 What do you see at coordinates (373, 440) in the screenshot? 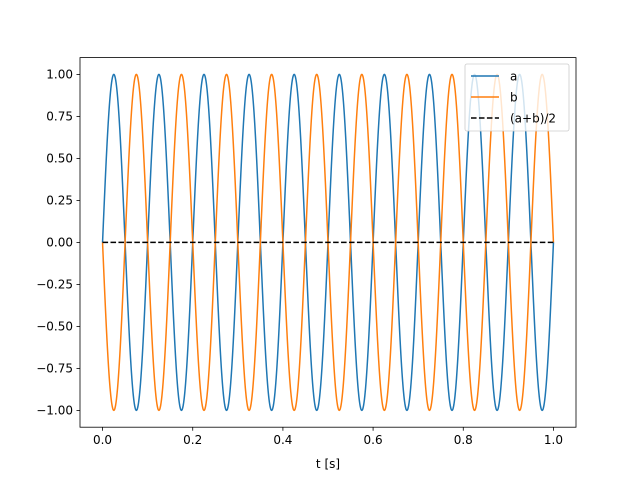
I see `x-tick-label: 0.6` at bounding box center [373, 440].